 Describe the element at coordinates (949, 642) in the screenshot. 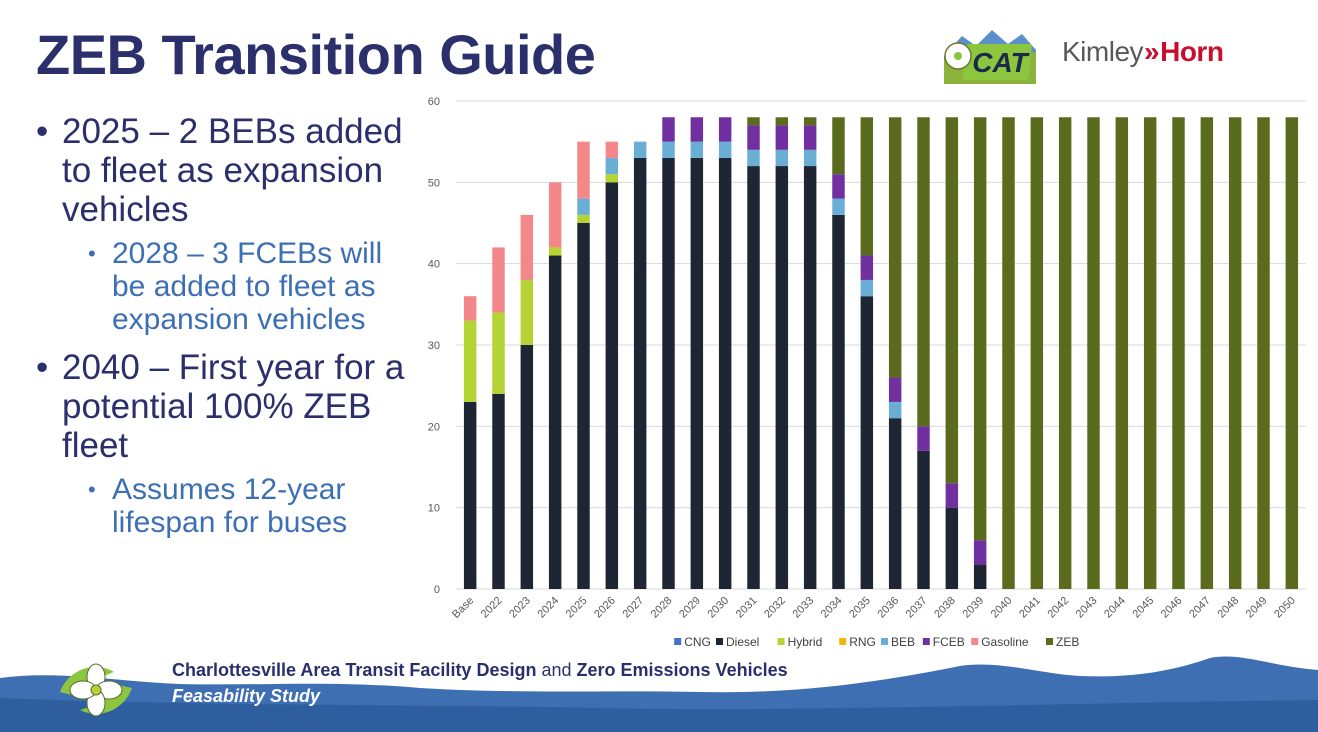

I see `legend-label: FCEB` at that location.